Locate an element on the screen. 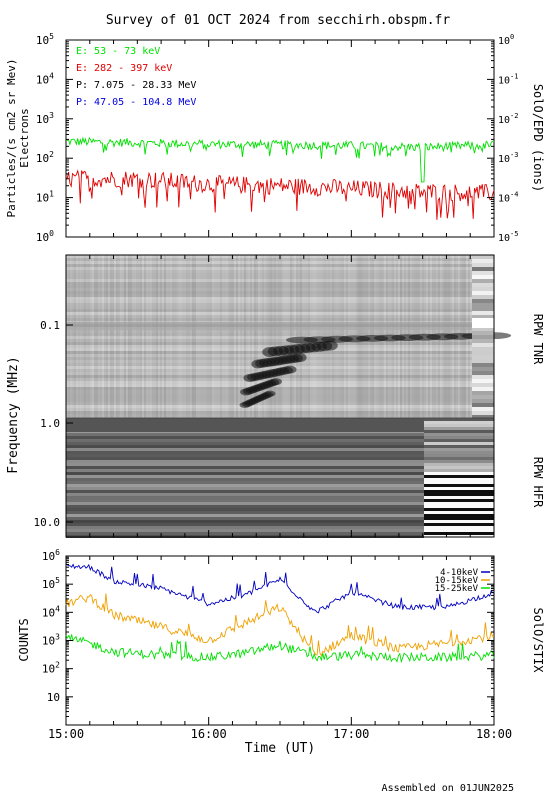 Image resolution: width=550 pixels, height=805 pixels. epd-y-tick-label: 10⁵ is located at coordinates (45, 39).